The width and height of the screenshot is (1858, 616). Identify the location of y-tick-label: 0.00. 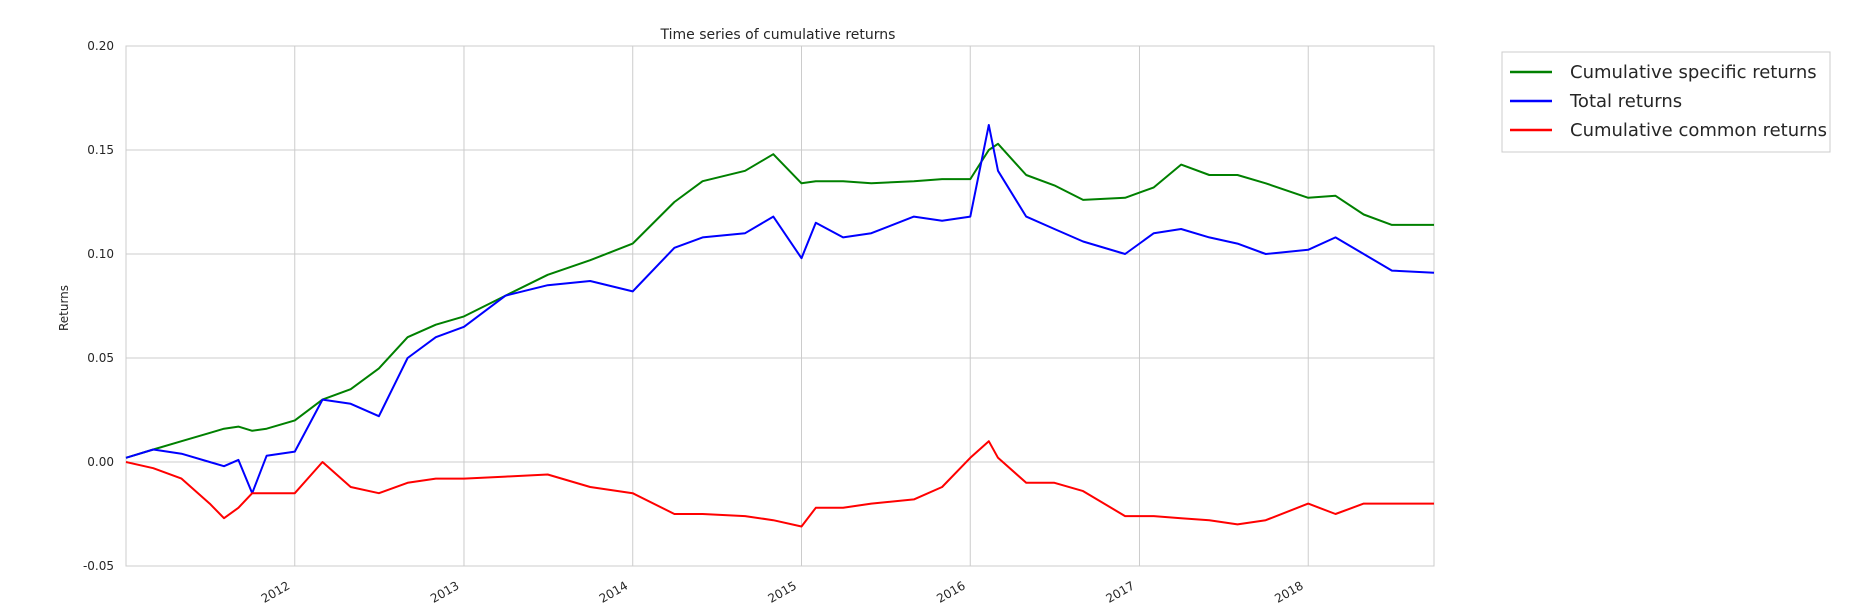
(100, 462).